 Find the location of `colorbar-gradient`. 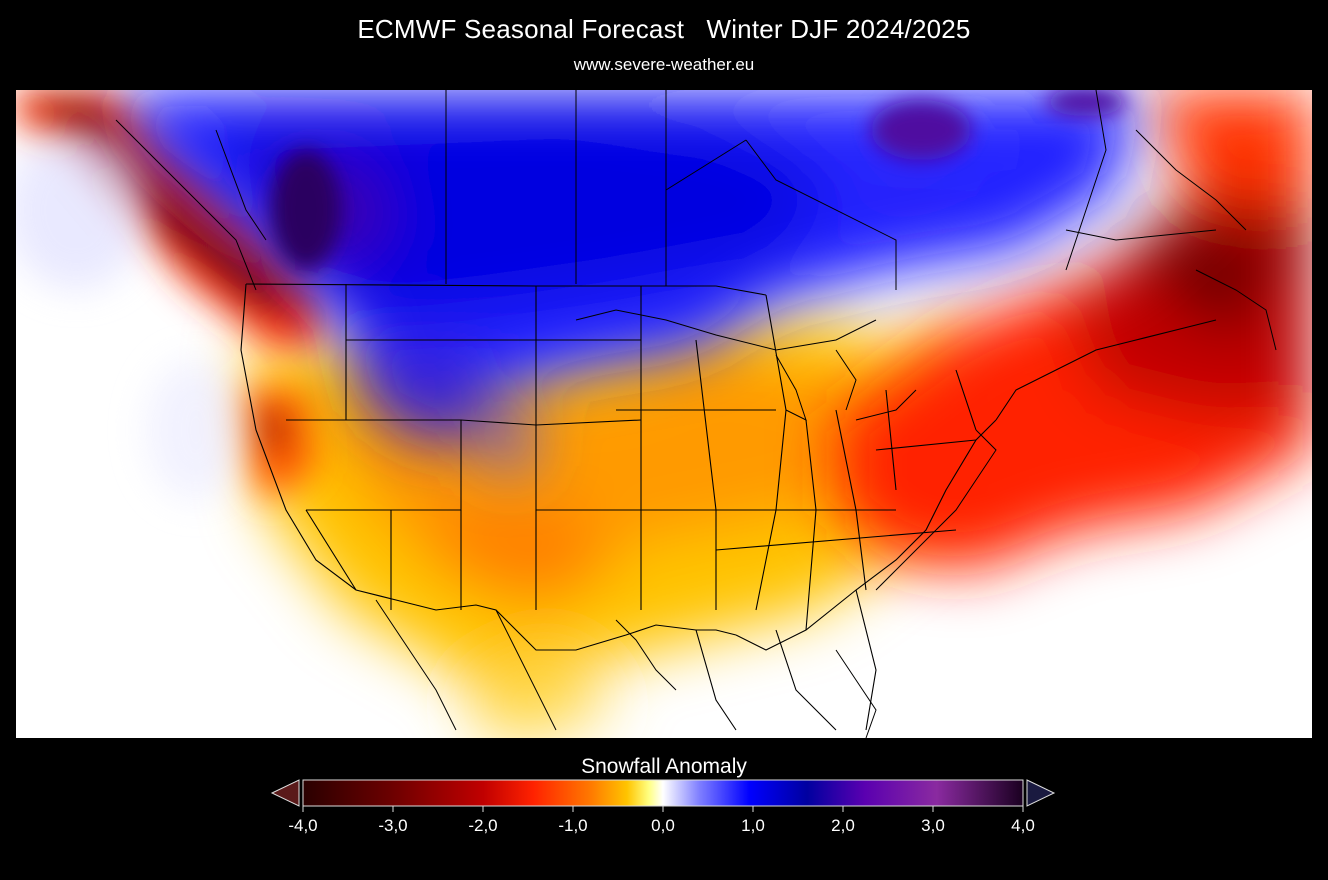

colorbar-gradient is located at coordinates (663, 793).